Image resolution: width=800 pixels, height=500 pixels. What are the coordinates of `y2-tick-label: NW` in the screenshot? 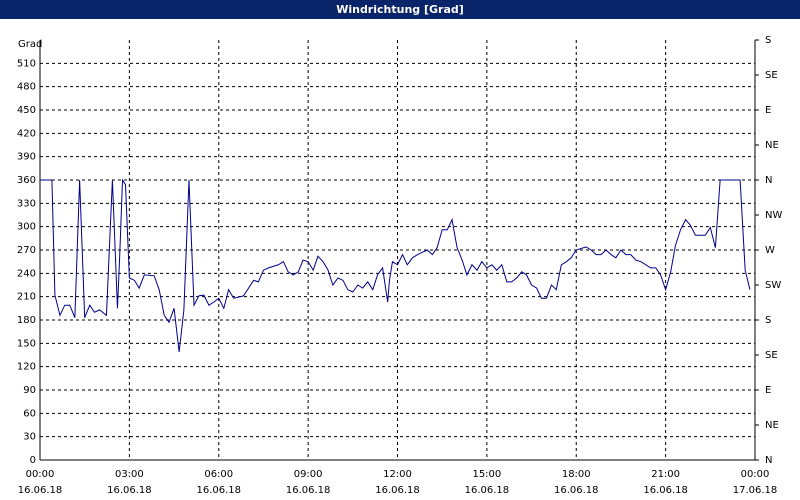 It's located at (773, 215).